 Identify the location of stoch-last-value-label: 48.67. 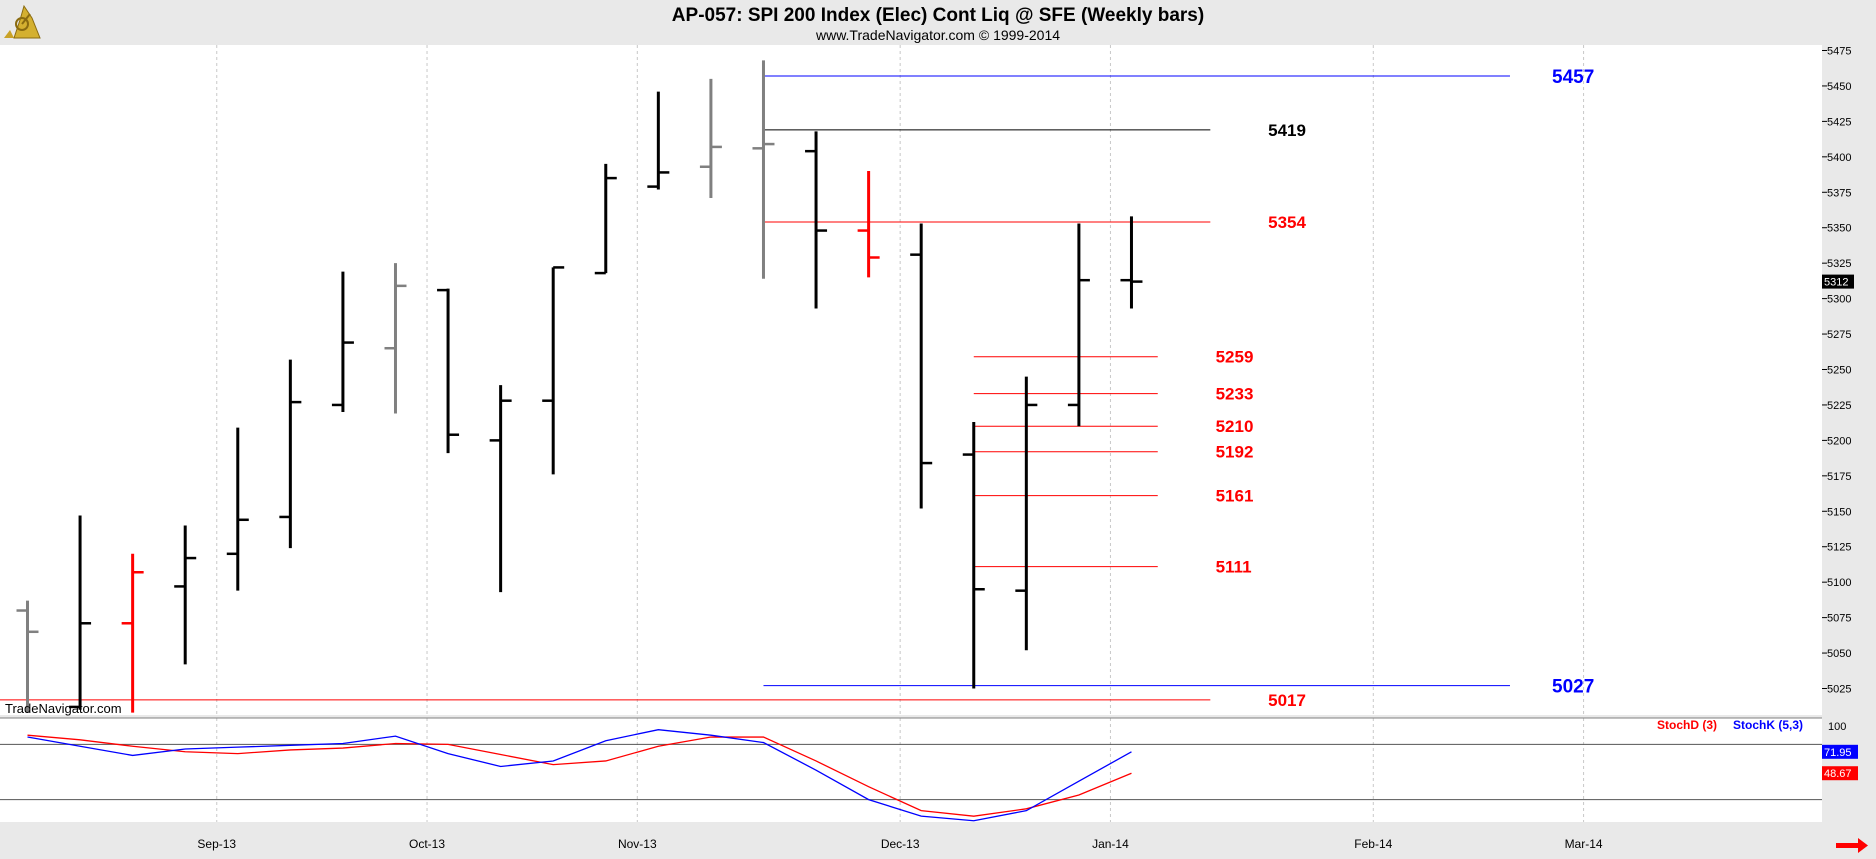
(1838, 774).